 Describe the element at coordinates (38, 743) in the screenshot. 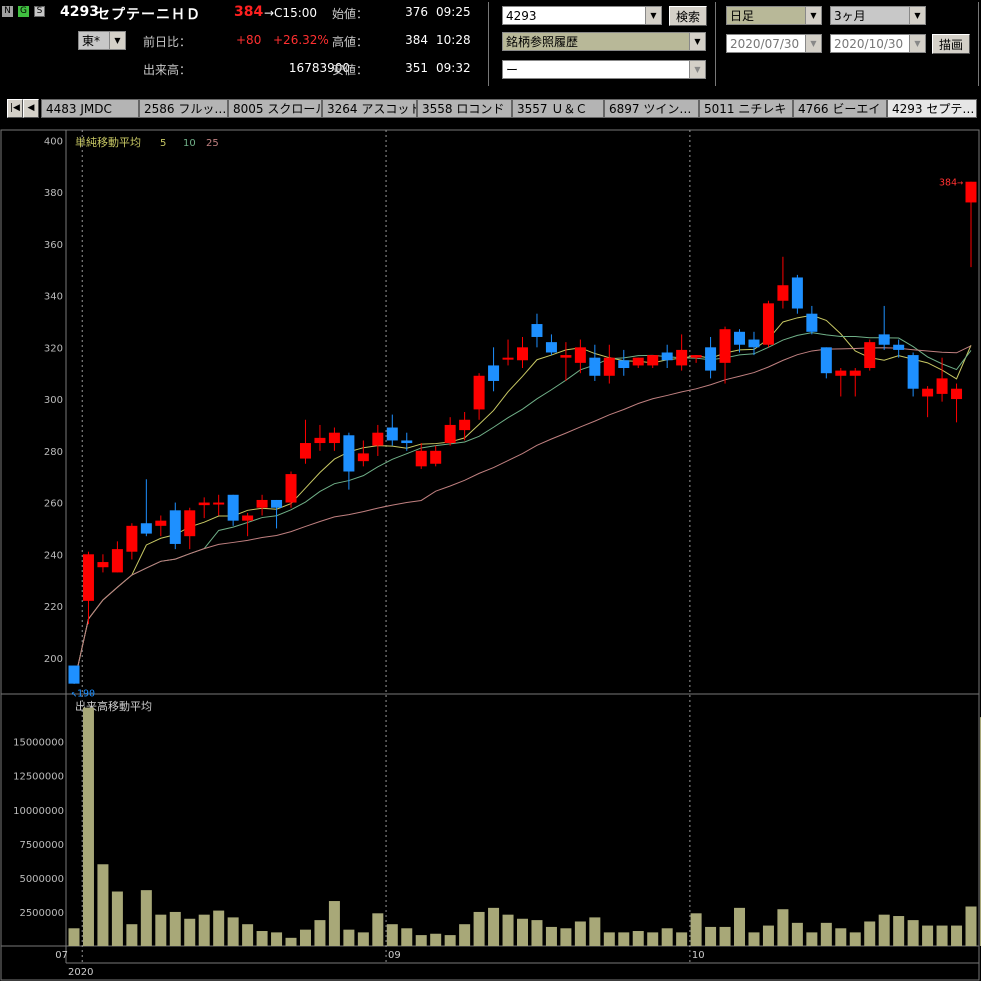

I see `volume-tick-label: 15000000` at that location.